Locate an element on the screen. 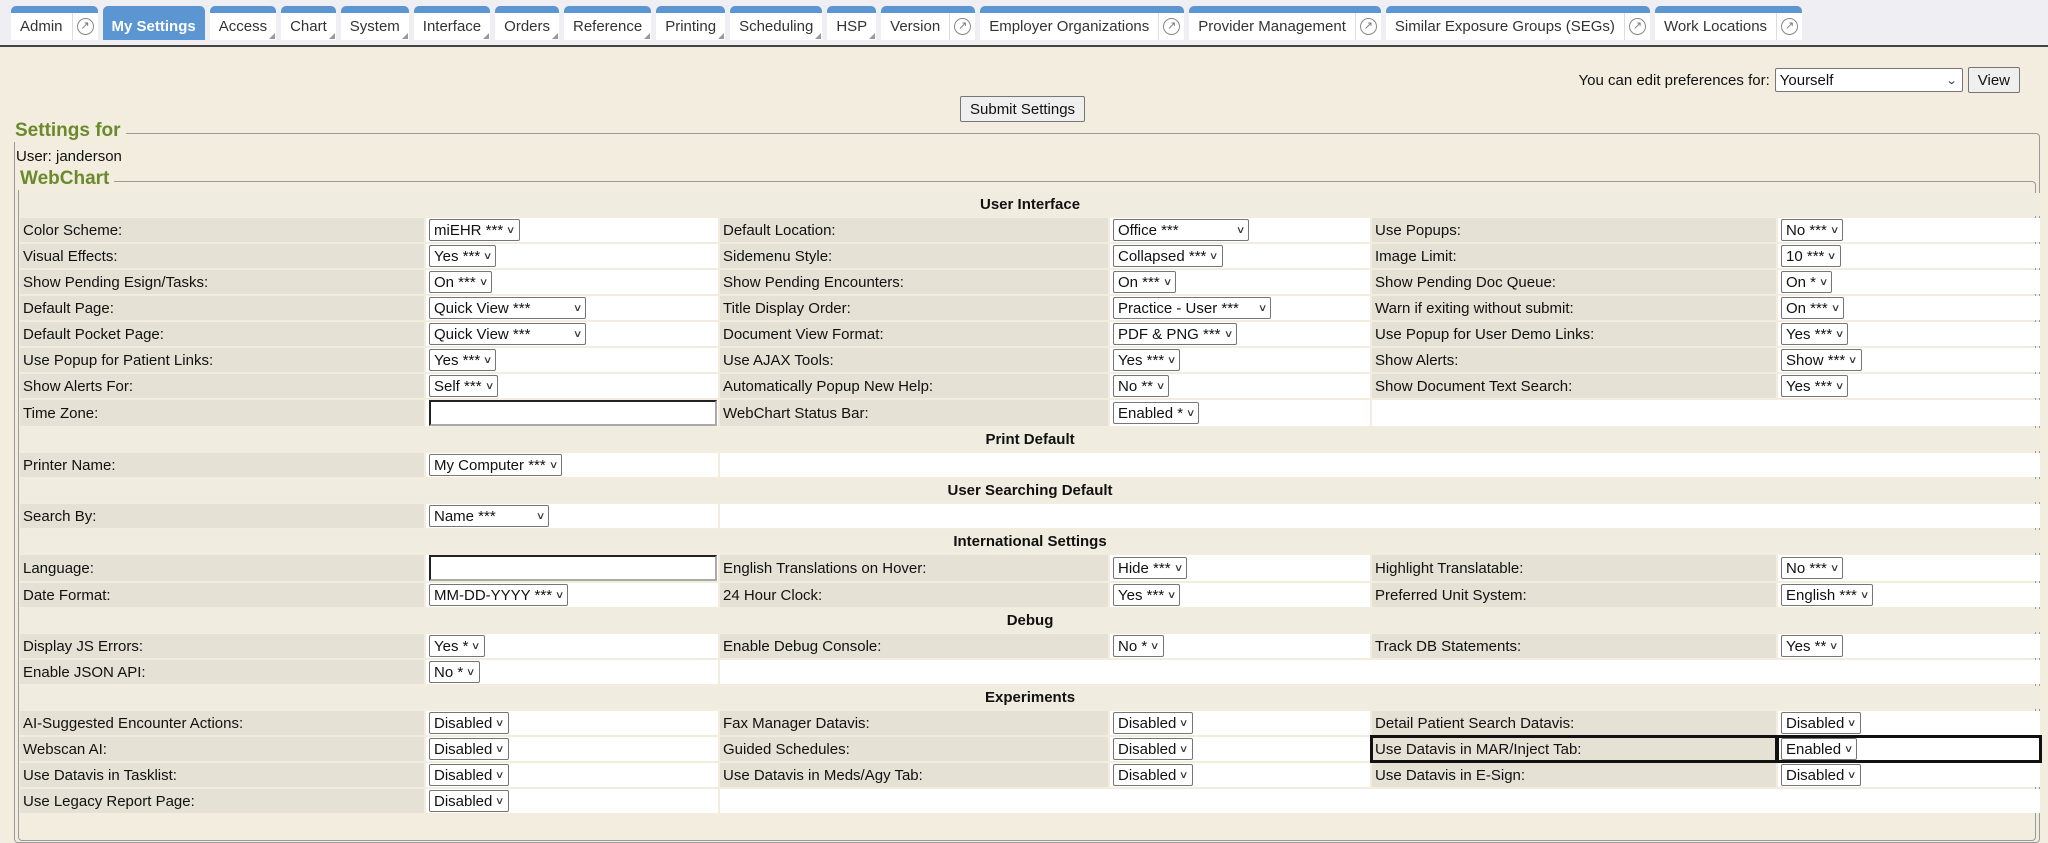 The image size is (2048, 843). tab-label: HSP is located at coordinates (852, 26).